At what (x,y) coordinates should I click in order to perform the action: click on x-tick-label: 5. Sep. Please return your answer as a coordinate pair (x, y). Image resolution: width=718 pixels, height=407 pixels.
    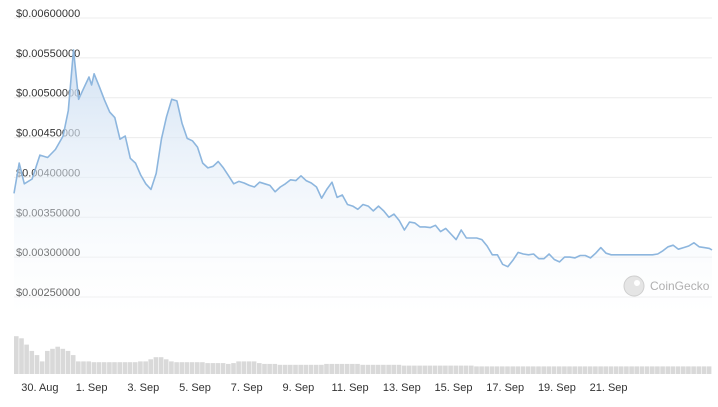
    Looking at the image, I should click on (195, 388).